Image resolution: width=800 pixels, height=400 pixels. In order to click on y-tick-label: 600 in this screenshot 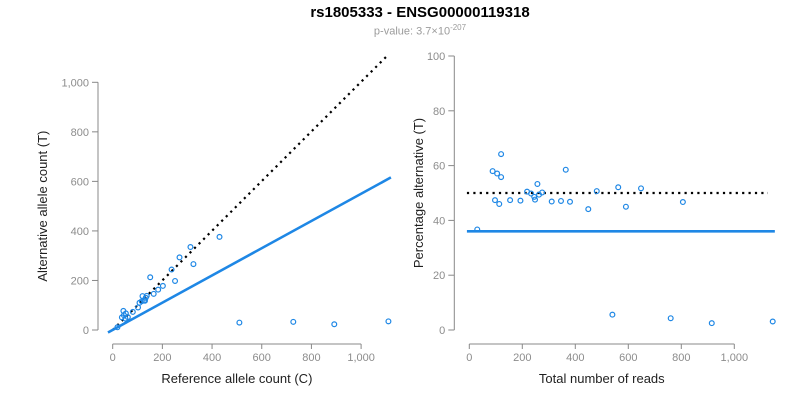, I will do `click(80, 182)`.